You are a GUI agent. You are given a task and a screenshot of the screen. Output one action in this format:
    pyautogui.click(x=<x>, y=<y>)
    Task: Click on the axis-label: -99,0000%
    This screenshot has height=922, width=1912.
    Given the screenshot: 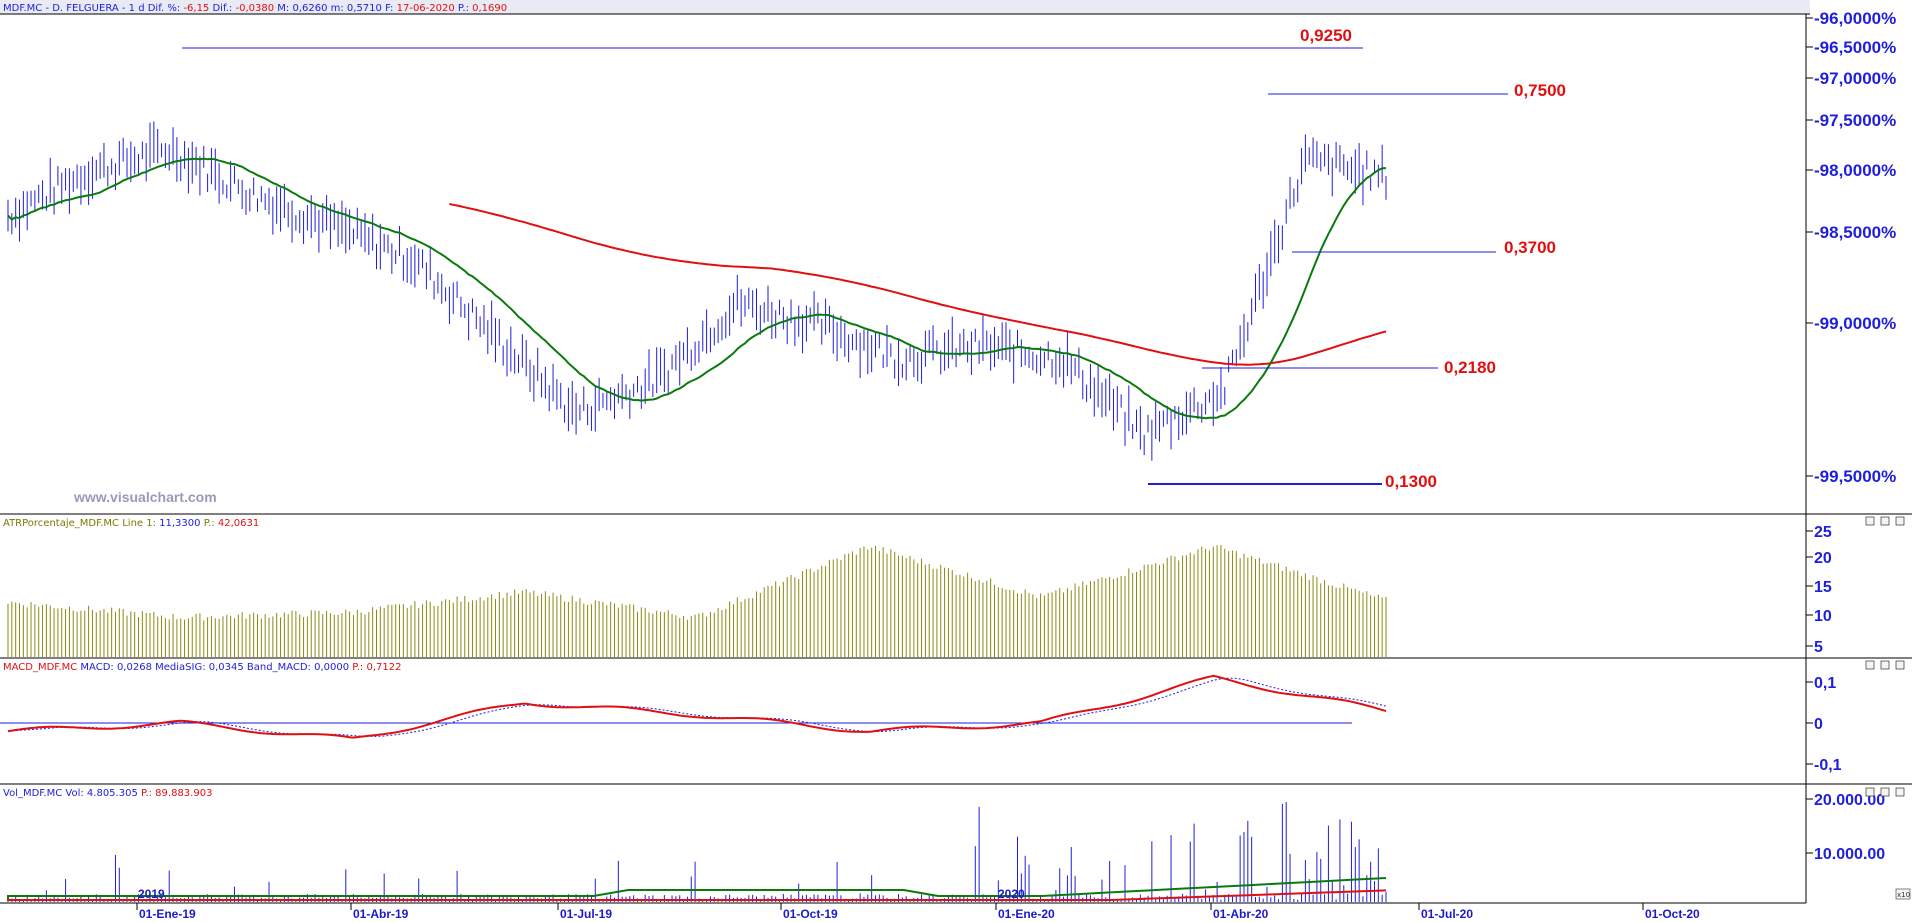 What is the action you would take?
    pyautogui.click(x=1855, y=323)
    